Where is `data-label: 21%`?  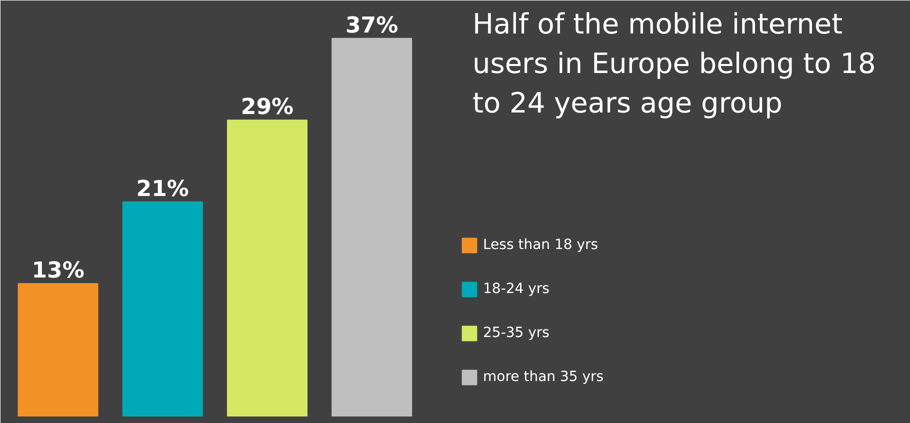
data-label: 21% is located at coordinates (162, 189).